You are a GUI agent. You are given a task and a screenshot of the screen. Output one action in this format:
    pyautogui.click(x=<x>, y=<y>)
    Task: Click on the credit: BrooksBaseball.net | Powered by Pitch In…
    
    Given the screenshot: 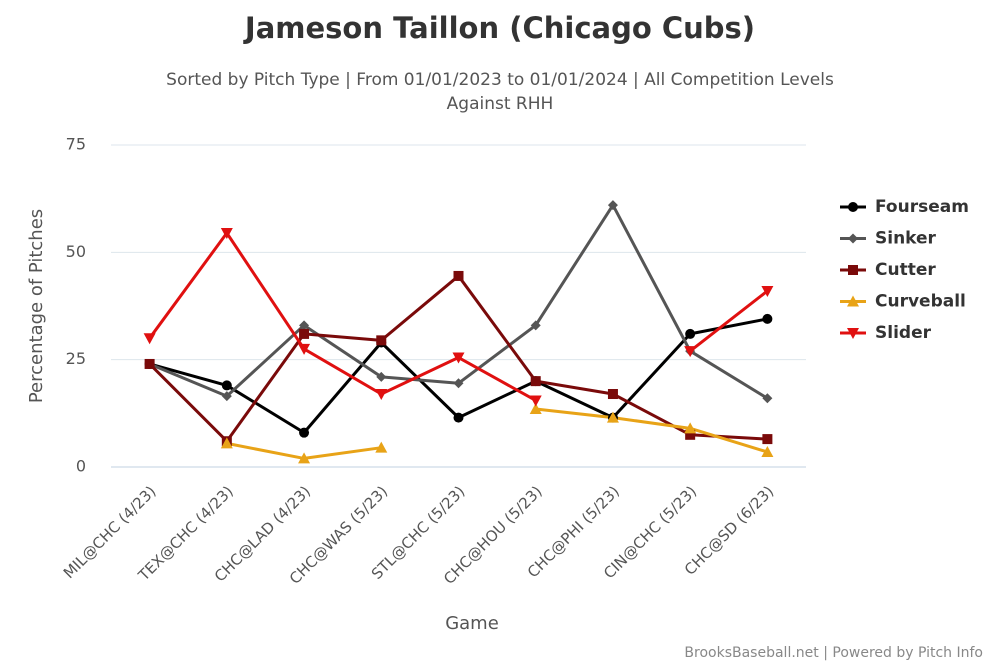 What is the action you would take?
    pyautogui.click(x=833, y=653)
    